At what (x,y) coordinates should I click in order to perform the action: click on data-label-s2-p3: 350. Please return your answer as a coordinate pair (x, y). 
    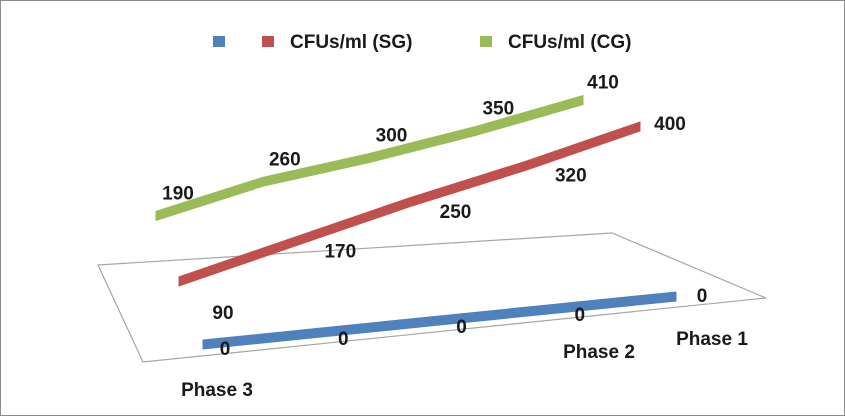
    Looking at the image, I should click on (498, 108).